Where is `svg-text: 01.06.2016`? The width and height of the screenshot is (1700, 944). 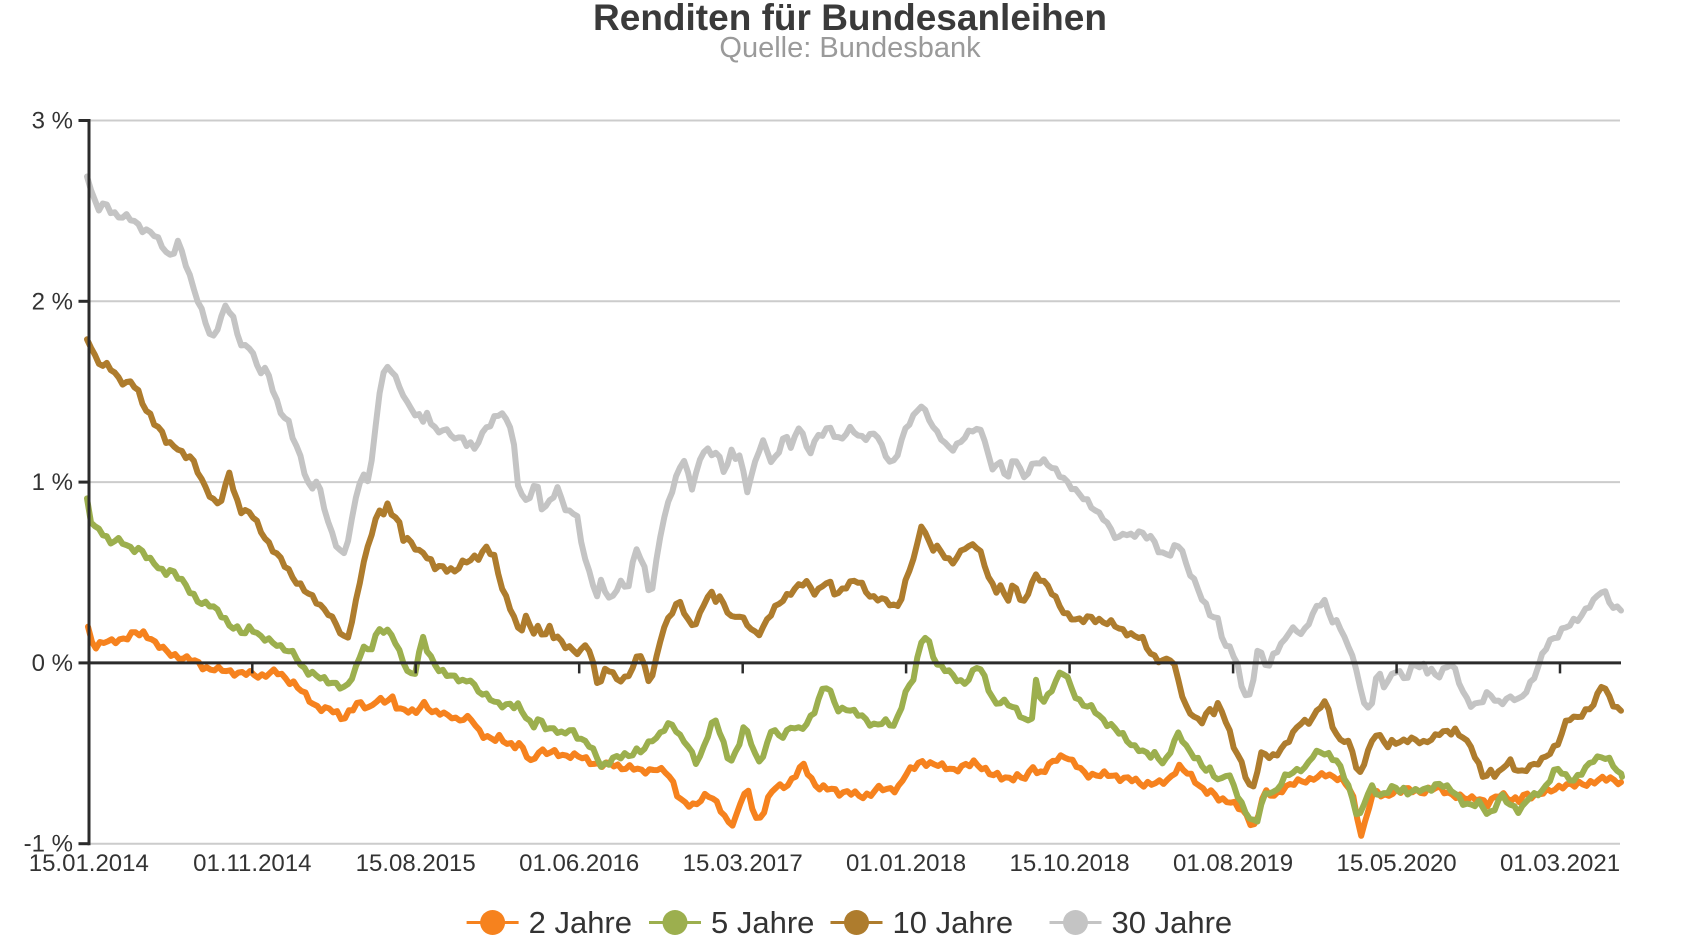
svg-text: 01.06.2016 is located at coordinates (579, 863).